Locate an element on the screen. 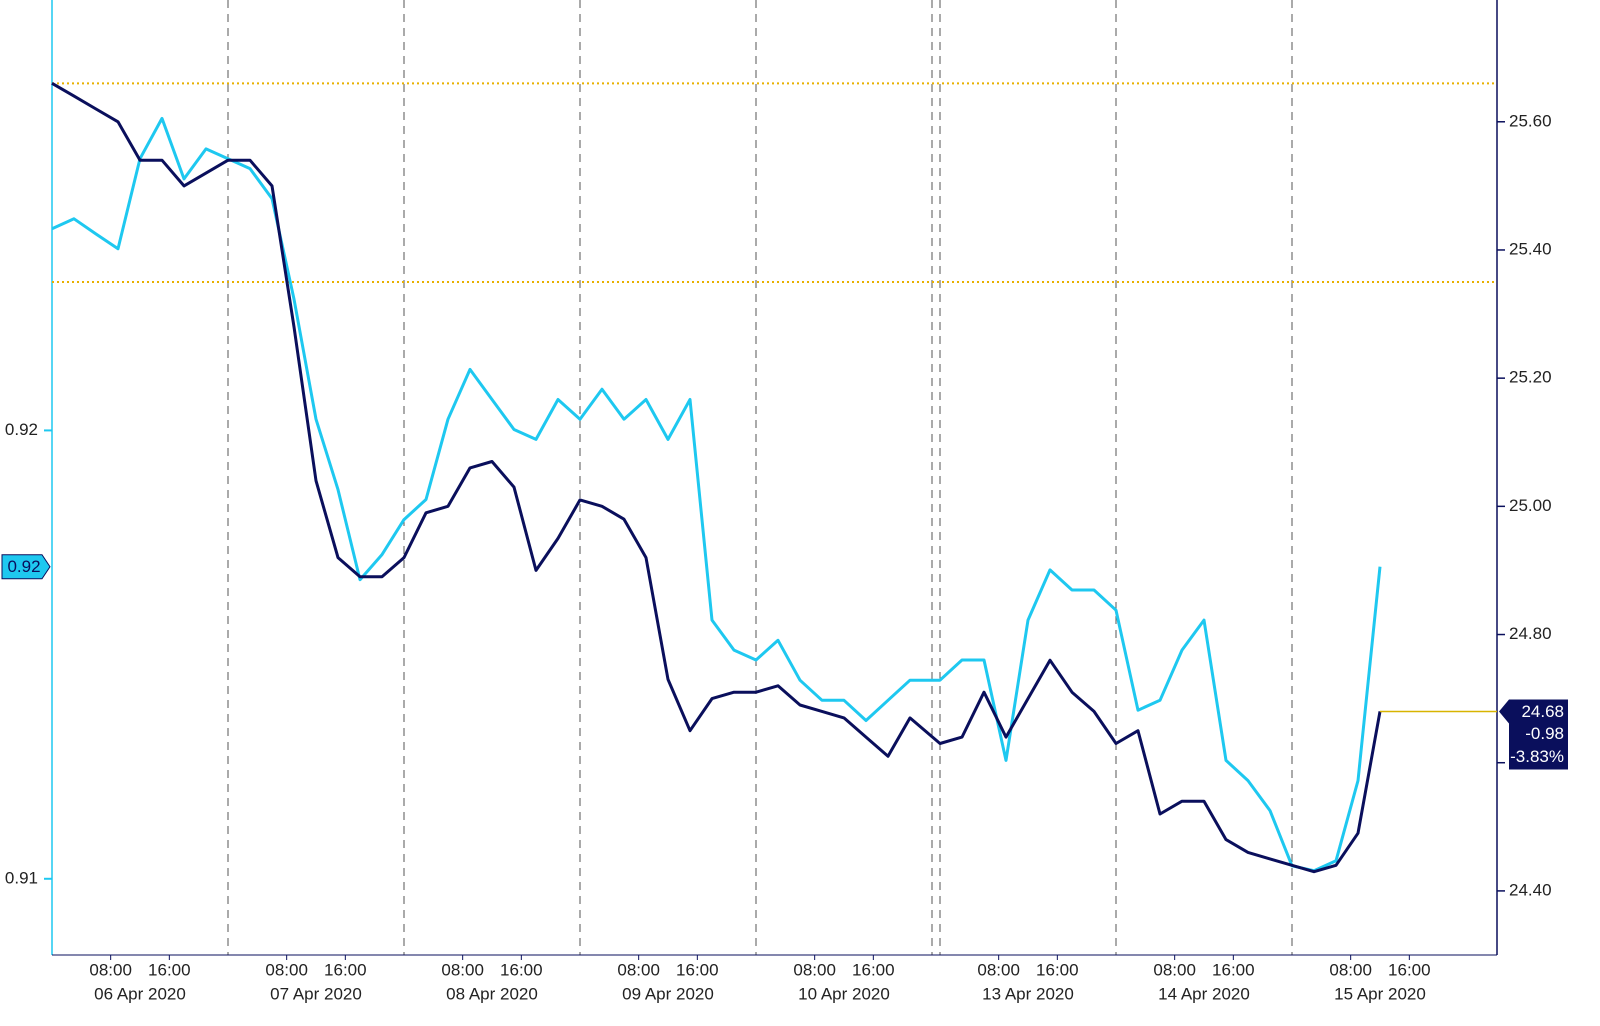  day-label: 07 Apr 2020 is located at coordinates (316, 993).